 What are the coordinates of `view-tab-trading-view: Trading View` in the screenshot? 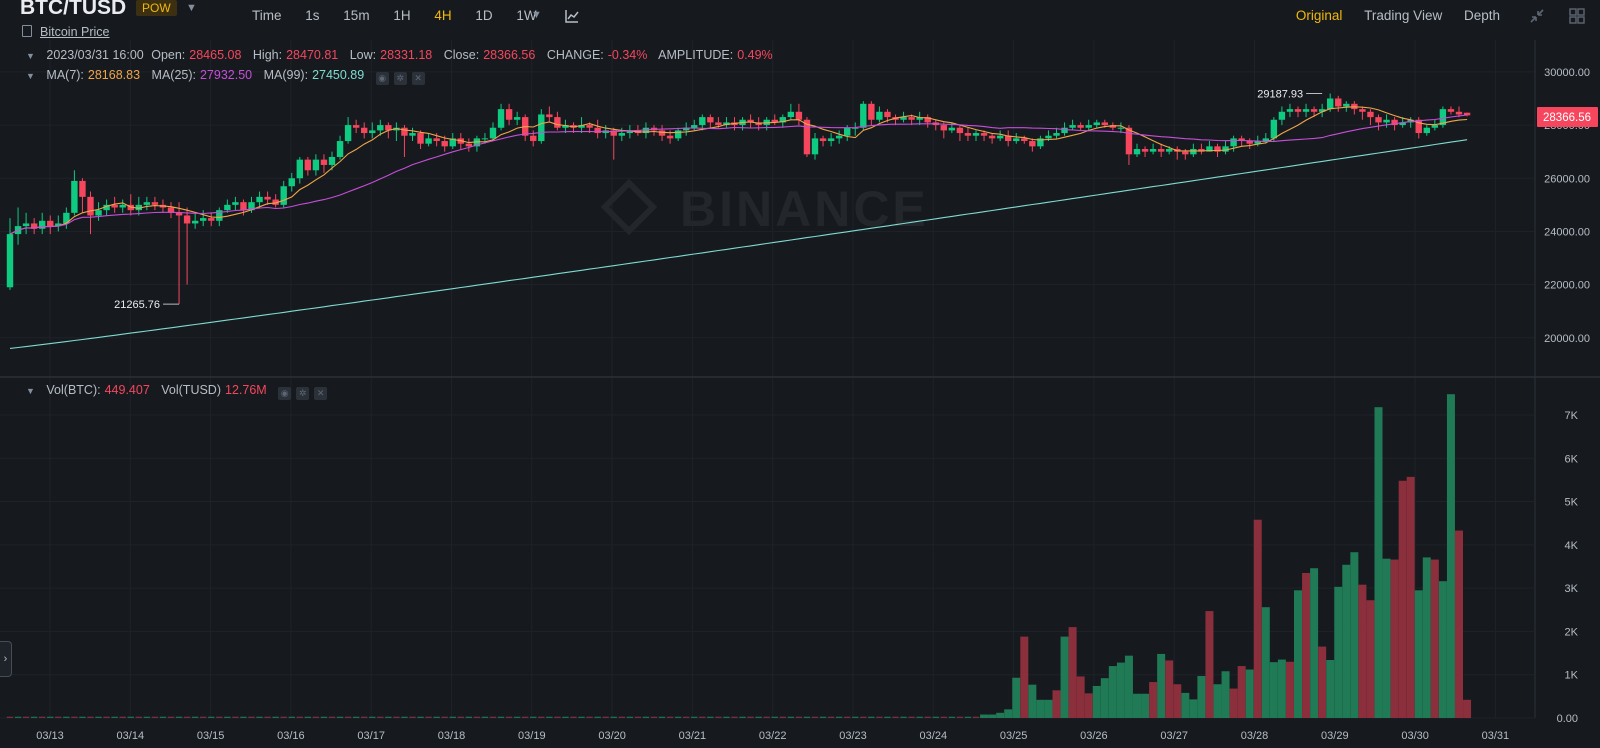 It's located at (1403, 15).